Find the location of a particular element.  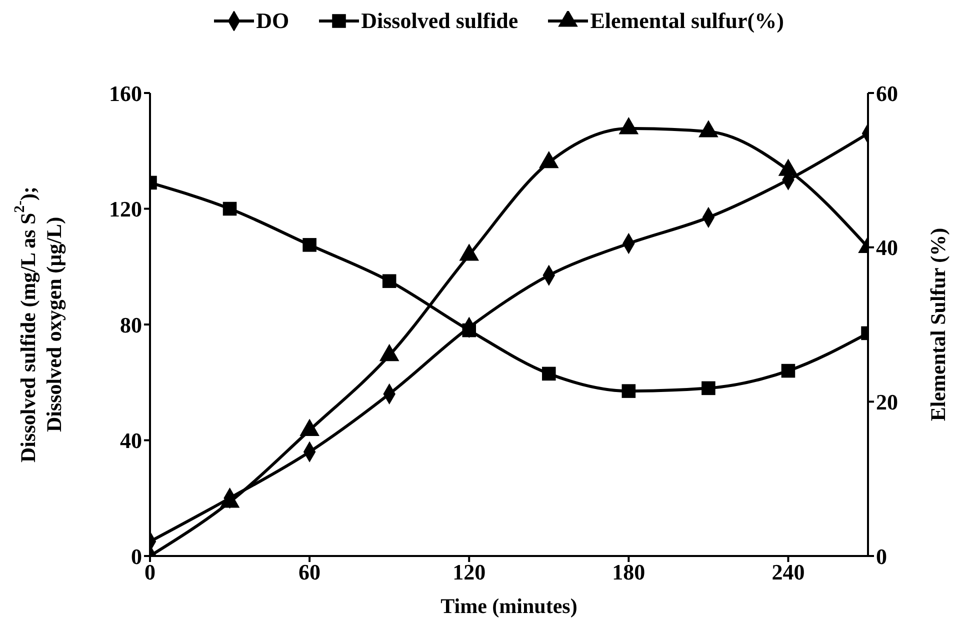

legend-label: Dissolved sulfide is located at coordinates (439, 21).